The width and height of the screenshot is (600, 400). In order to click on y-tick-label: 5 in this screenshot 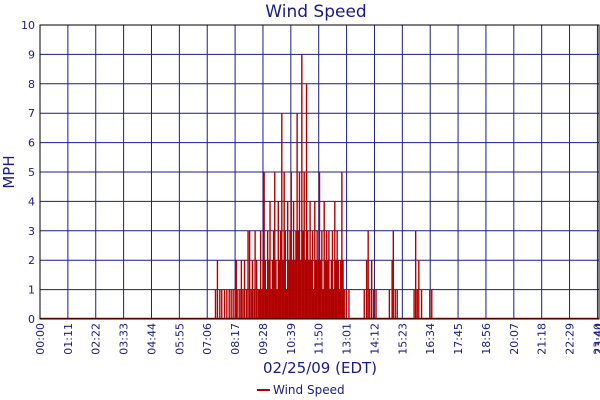, I will do `click(31, 172)`.